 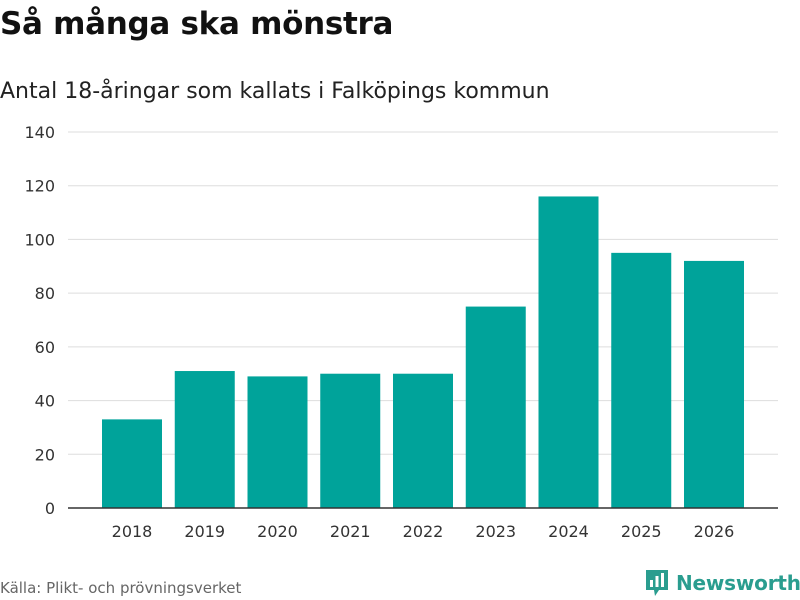 I want to click on x-tick-label-2018: 2018, so click(x=132, y=531).